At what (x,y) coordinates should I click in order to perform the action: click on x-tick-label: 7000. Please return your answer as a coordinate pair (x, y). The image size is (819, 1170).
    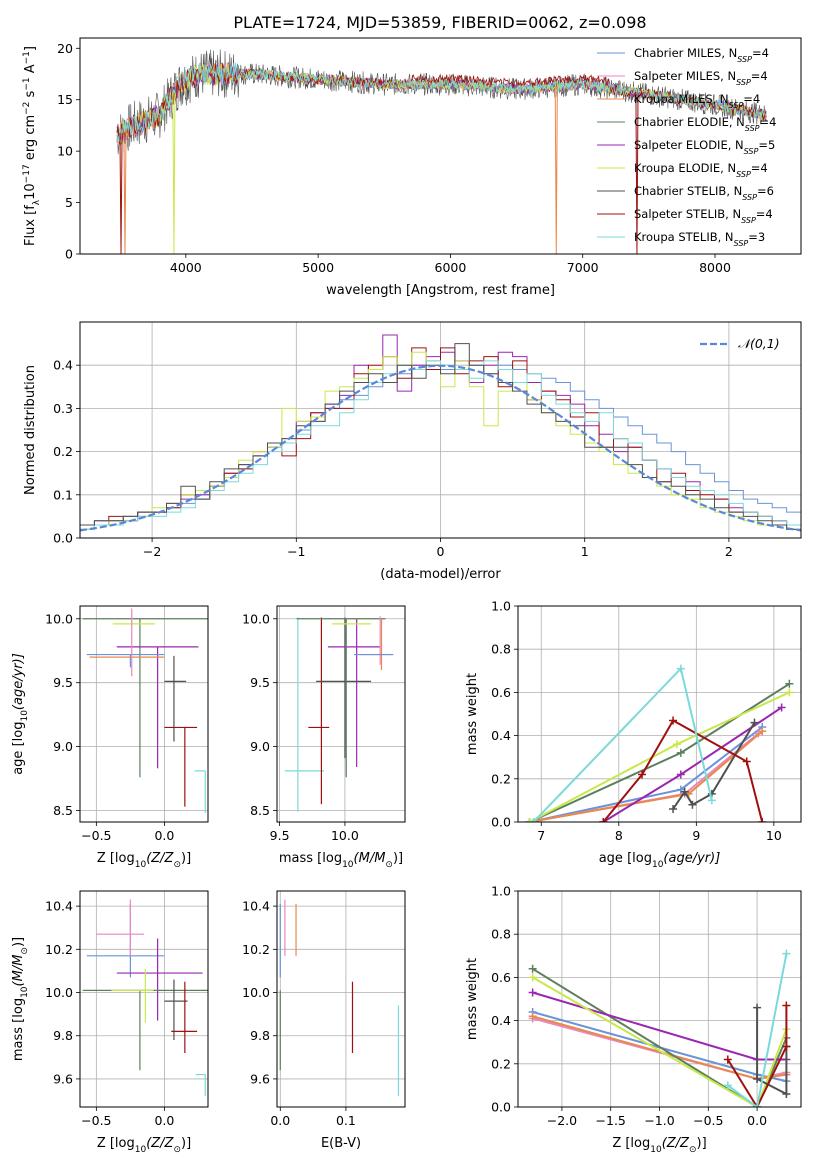
    Looking at the image, I should click on (583, 267).